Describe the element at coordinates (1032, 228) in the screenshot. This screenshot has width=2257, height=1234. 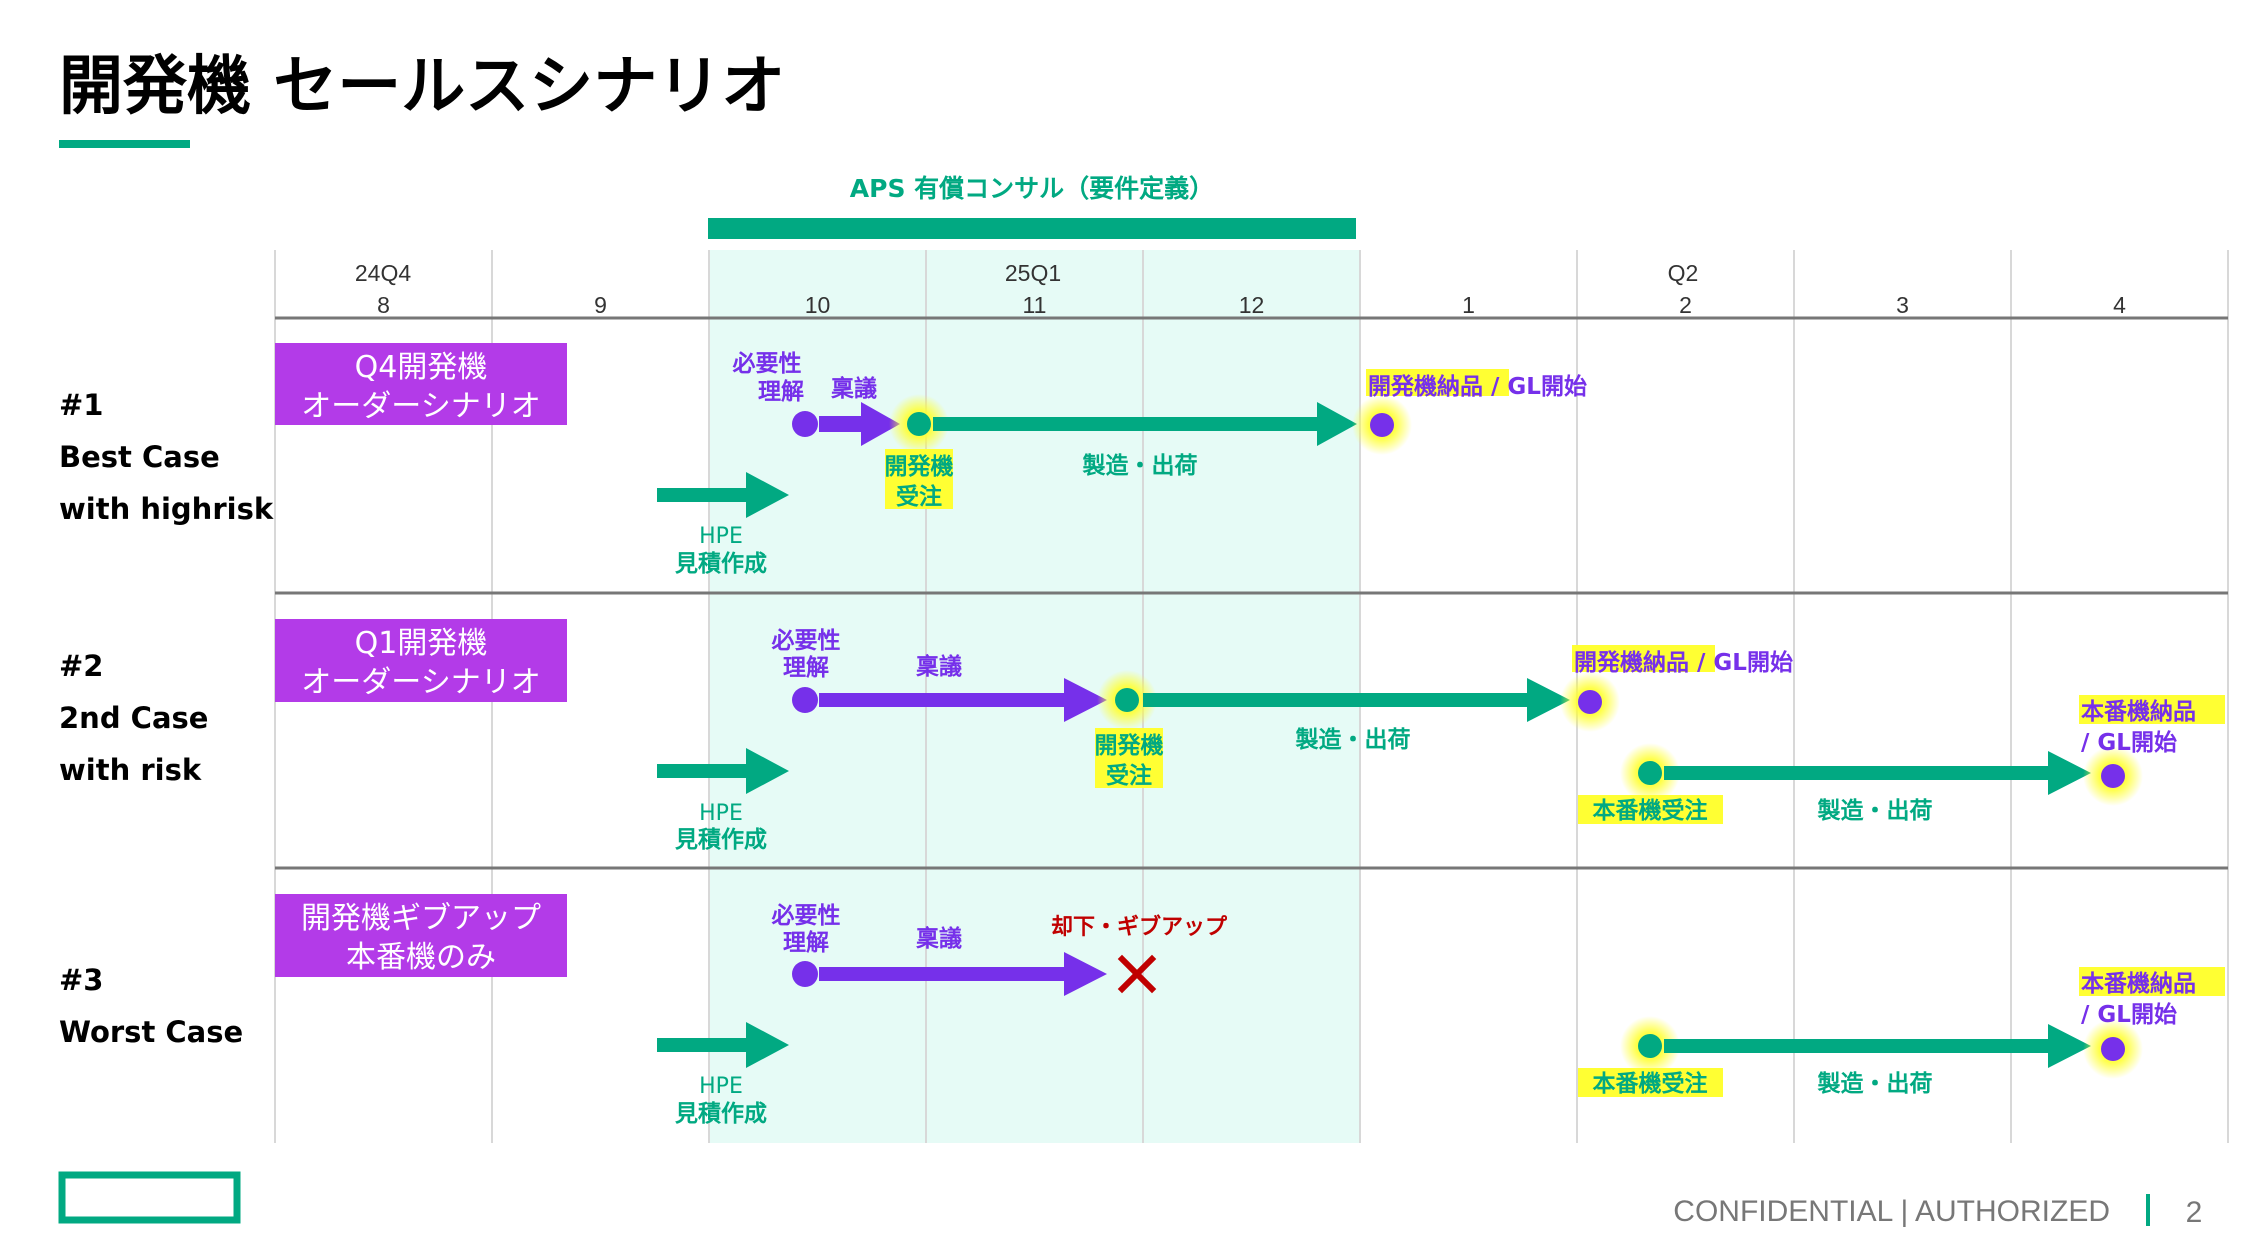
I see `aps-bar` at that location.